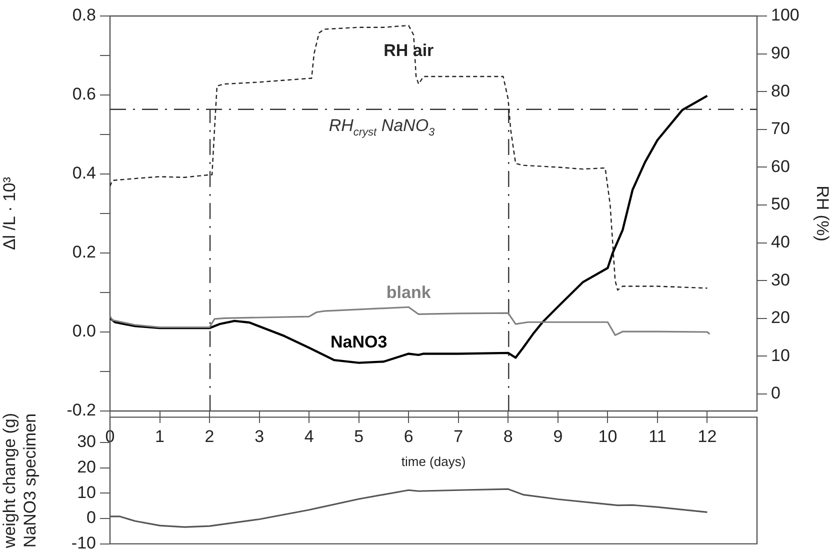 The width and height of the screenshot is (834, 558). What do you see at coordinates (508, 436) in the screenshot?
I see `x-tick-label: 8` at bounding box center [508, 436].